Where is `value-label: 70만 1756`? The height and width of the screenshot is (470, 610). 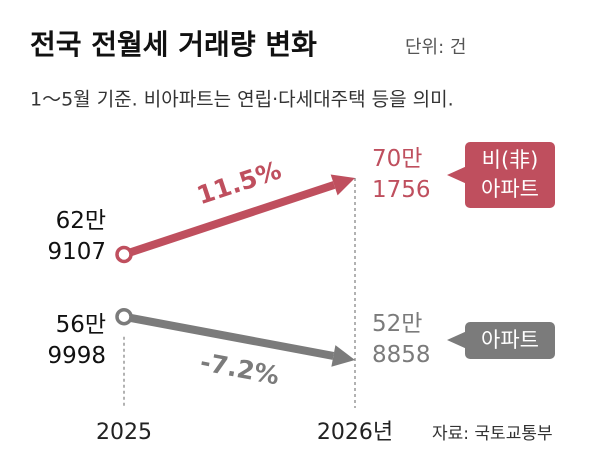
value-label: 70만 1756 is located at coordinates (401, 174).